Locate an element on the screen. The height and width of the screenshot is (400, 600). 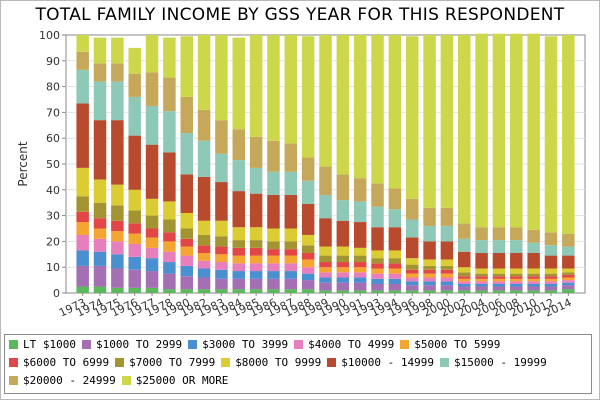
legend-label: $6000 TO 6999 is located at coordinates (66, 362).